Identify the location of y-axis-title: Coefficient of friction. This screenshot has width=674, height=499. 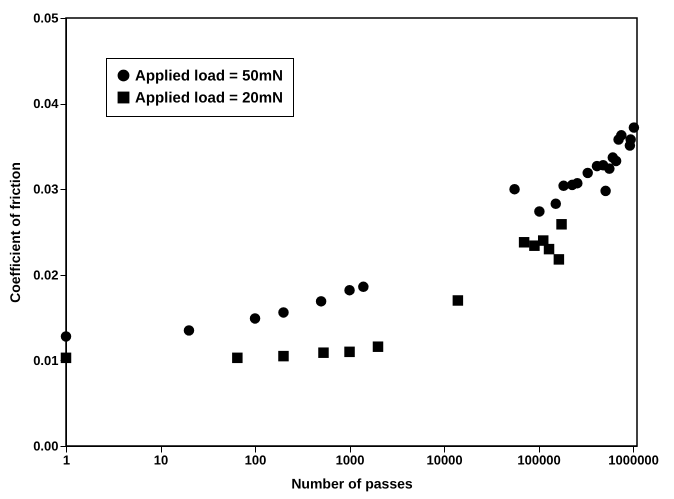
(15, 232).